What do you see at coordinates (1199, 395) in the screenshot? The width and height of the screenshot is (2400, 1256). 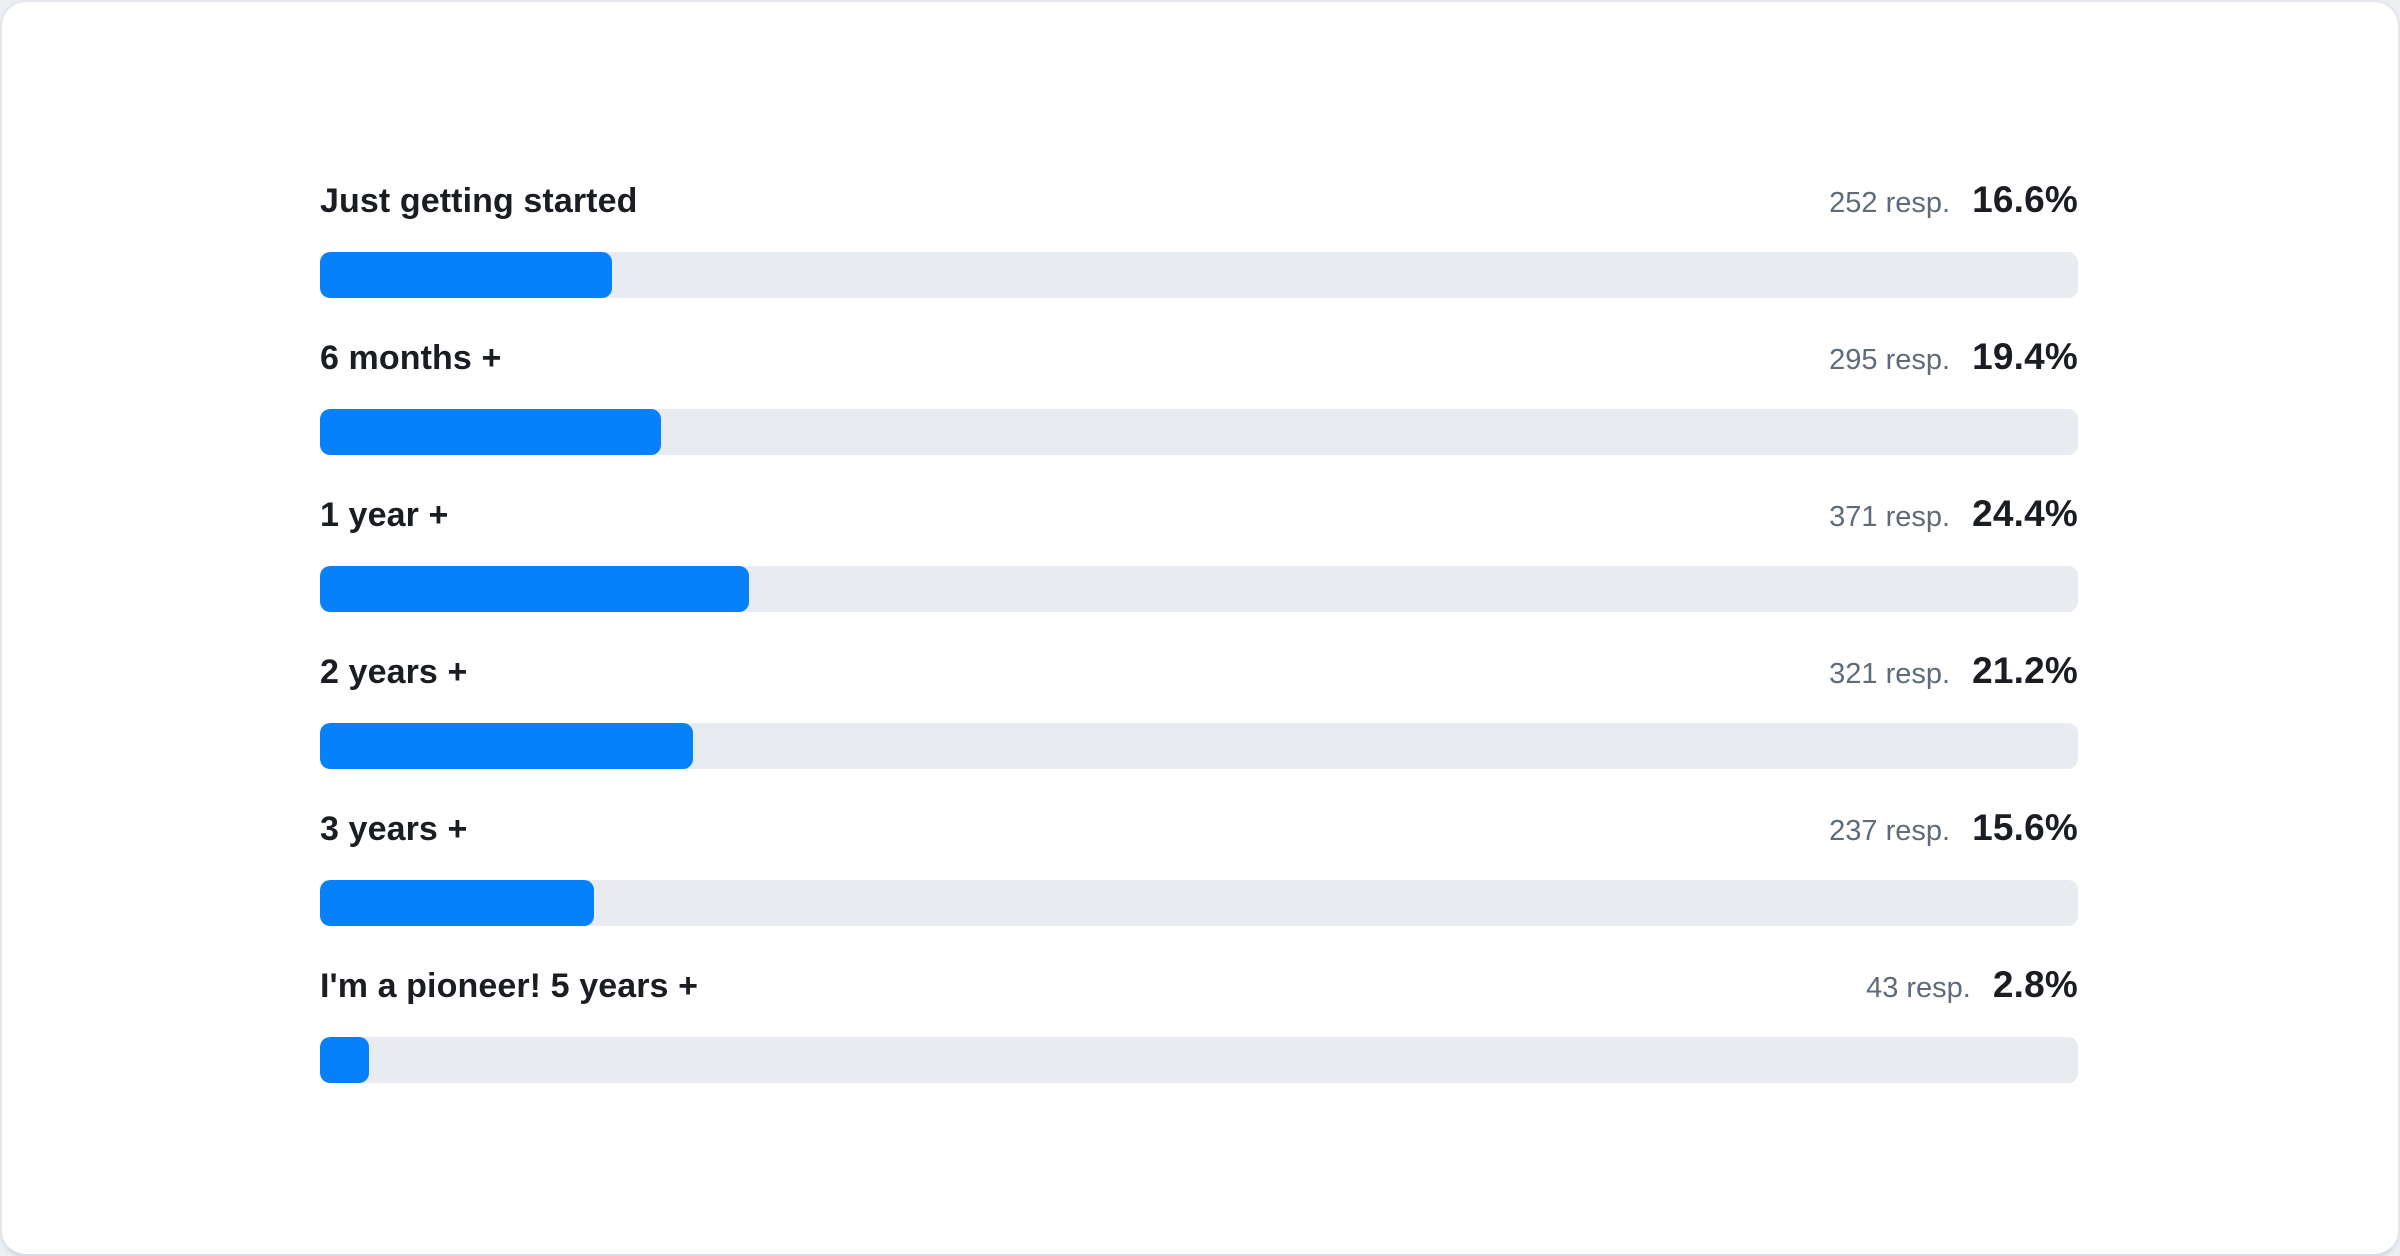 I see `result-row: 6 months + 295 resp. 19.4%` at bounding box center [1199, 395].